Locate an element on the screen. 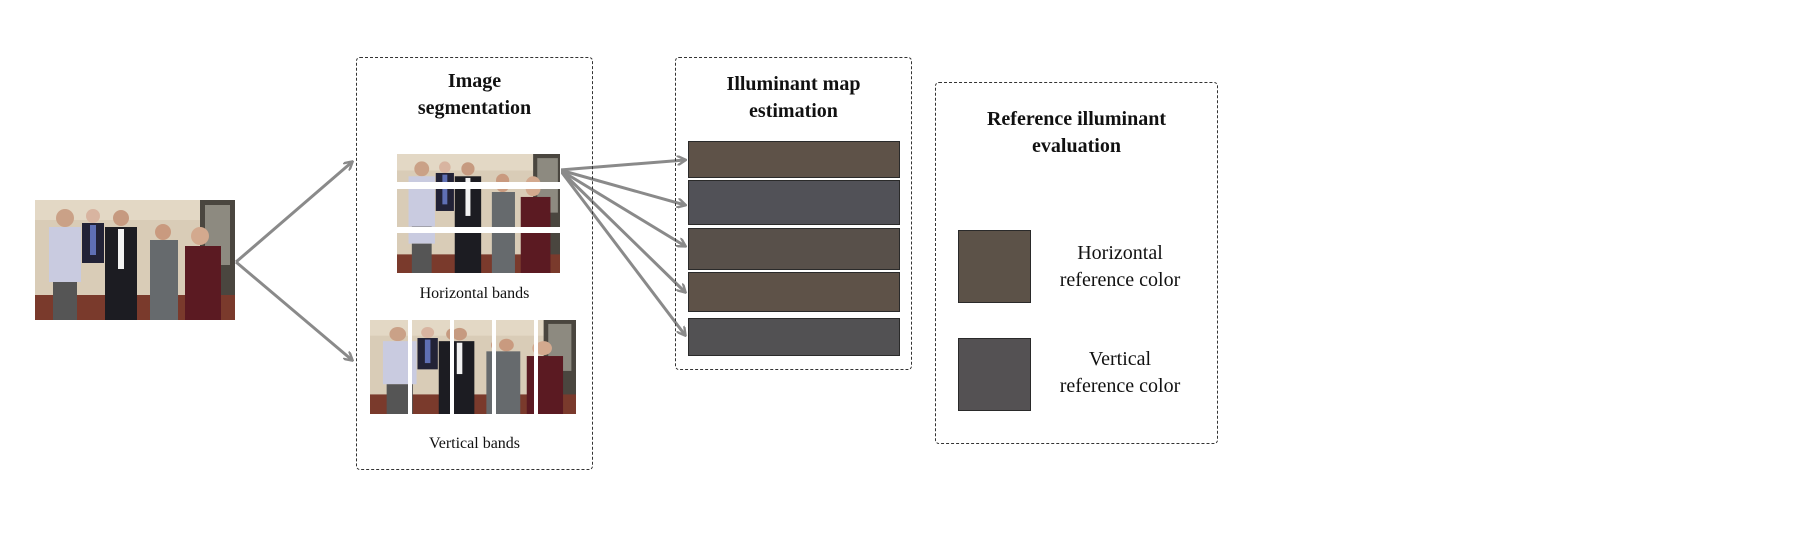  arrow-to-vertical-bands is located at coordinates (293, 310).